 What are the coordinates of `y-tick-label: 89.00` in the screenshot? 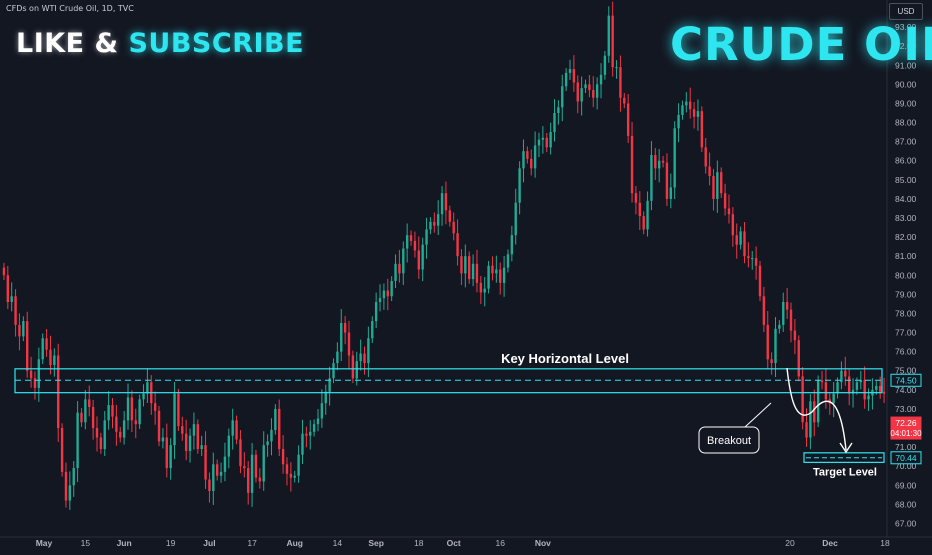 It's located at (906, 103).